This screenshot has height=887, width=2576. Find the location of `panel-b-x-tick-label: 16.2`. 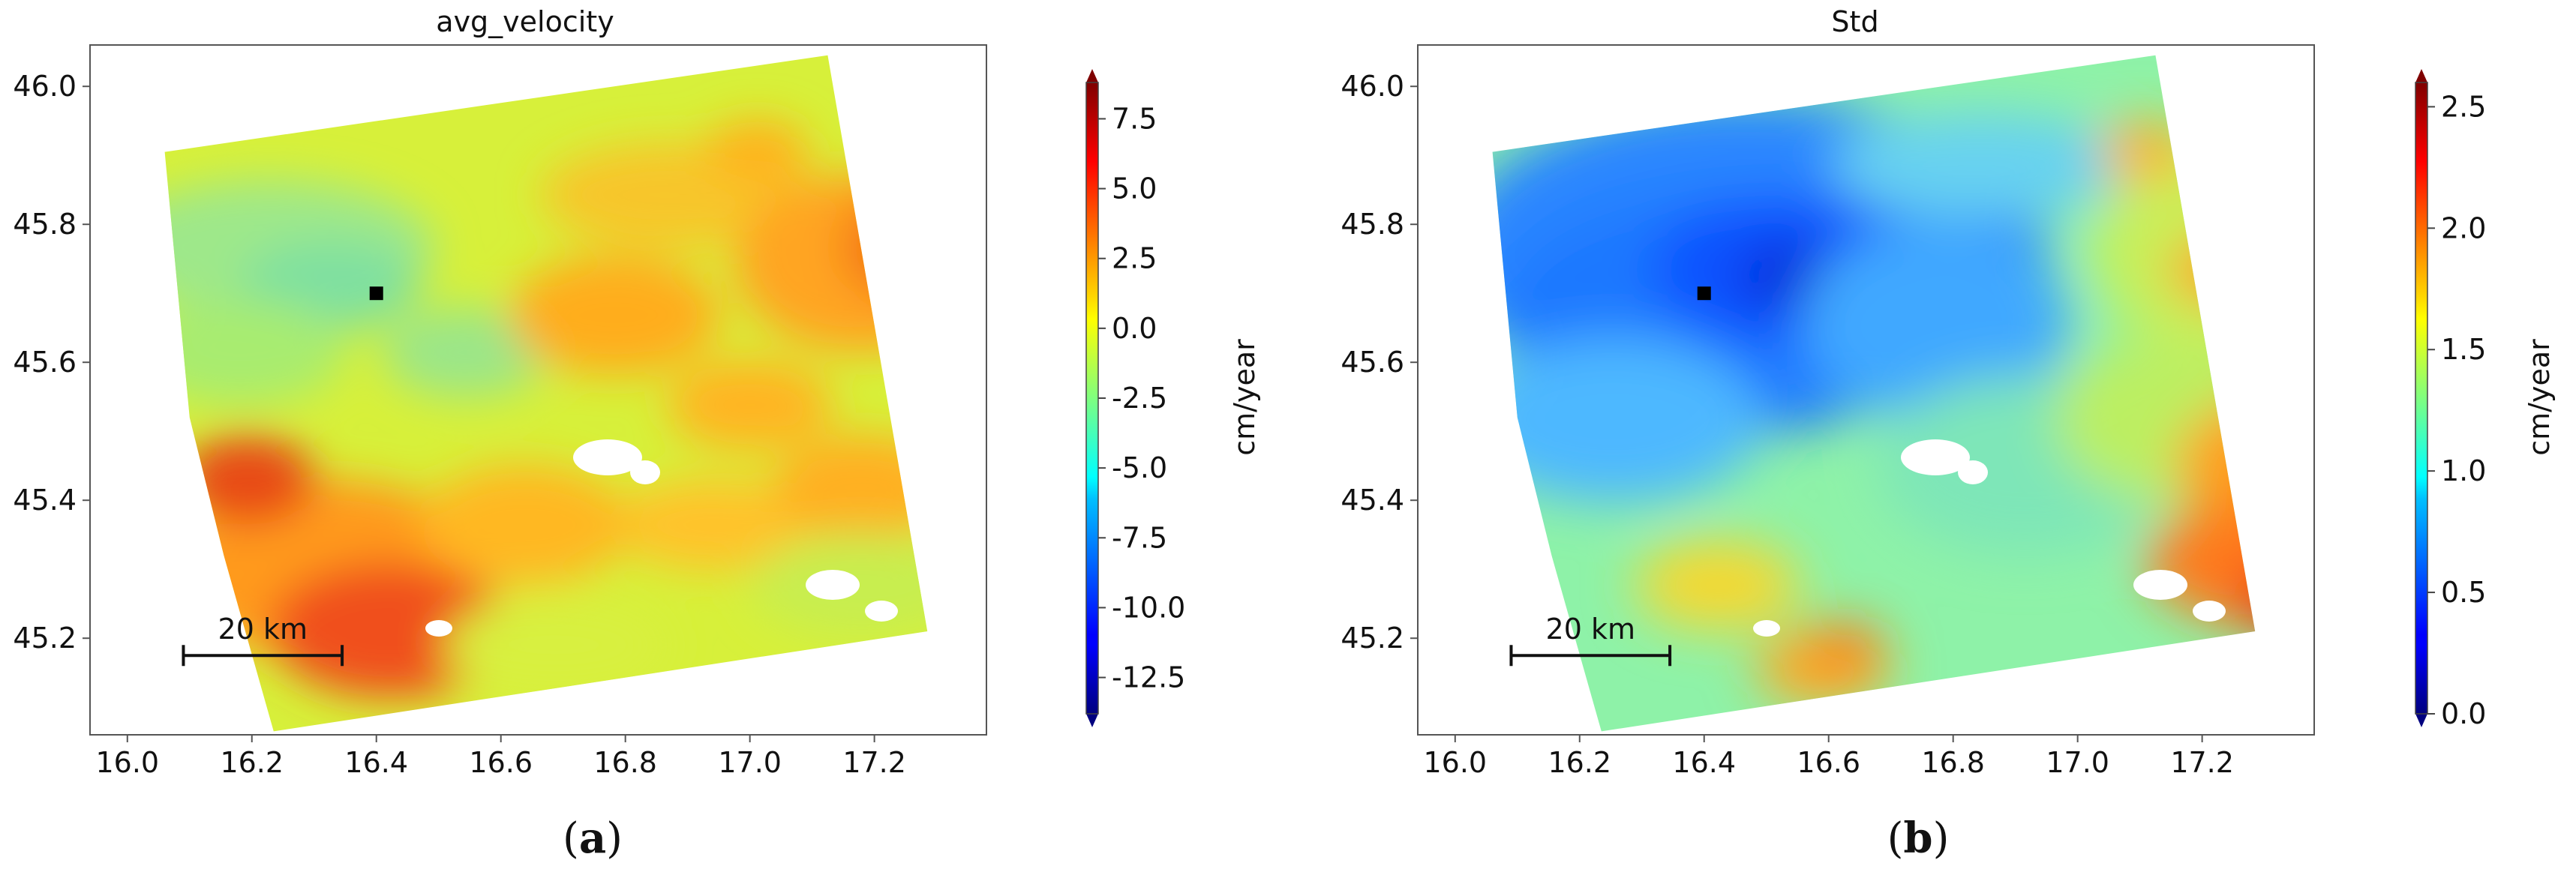

panel-b-x-tick-label: 16.2 is located at coordinates (1579, 762).